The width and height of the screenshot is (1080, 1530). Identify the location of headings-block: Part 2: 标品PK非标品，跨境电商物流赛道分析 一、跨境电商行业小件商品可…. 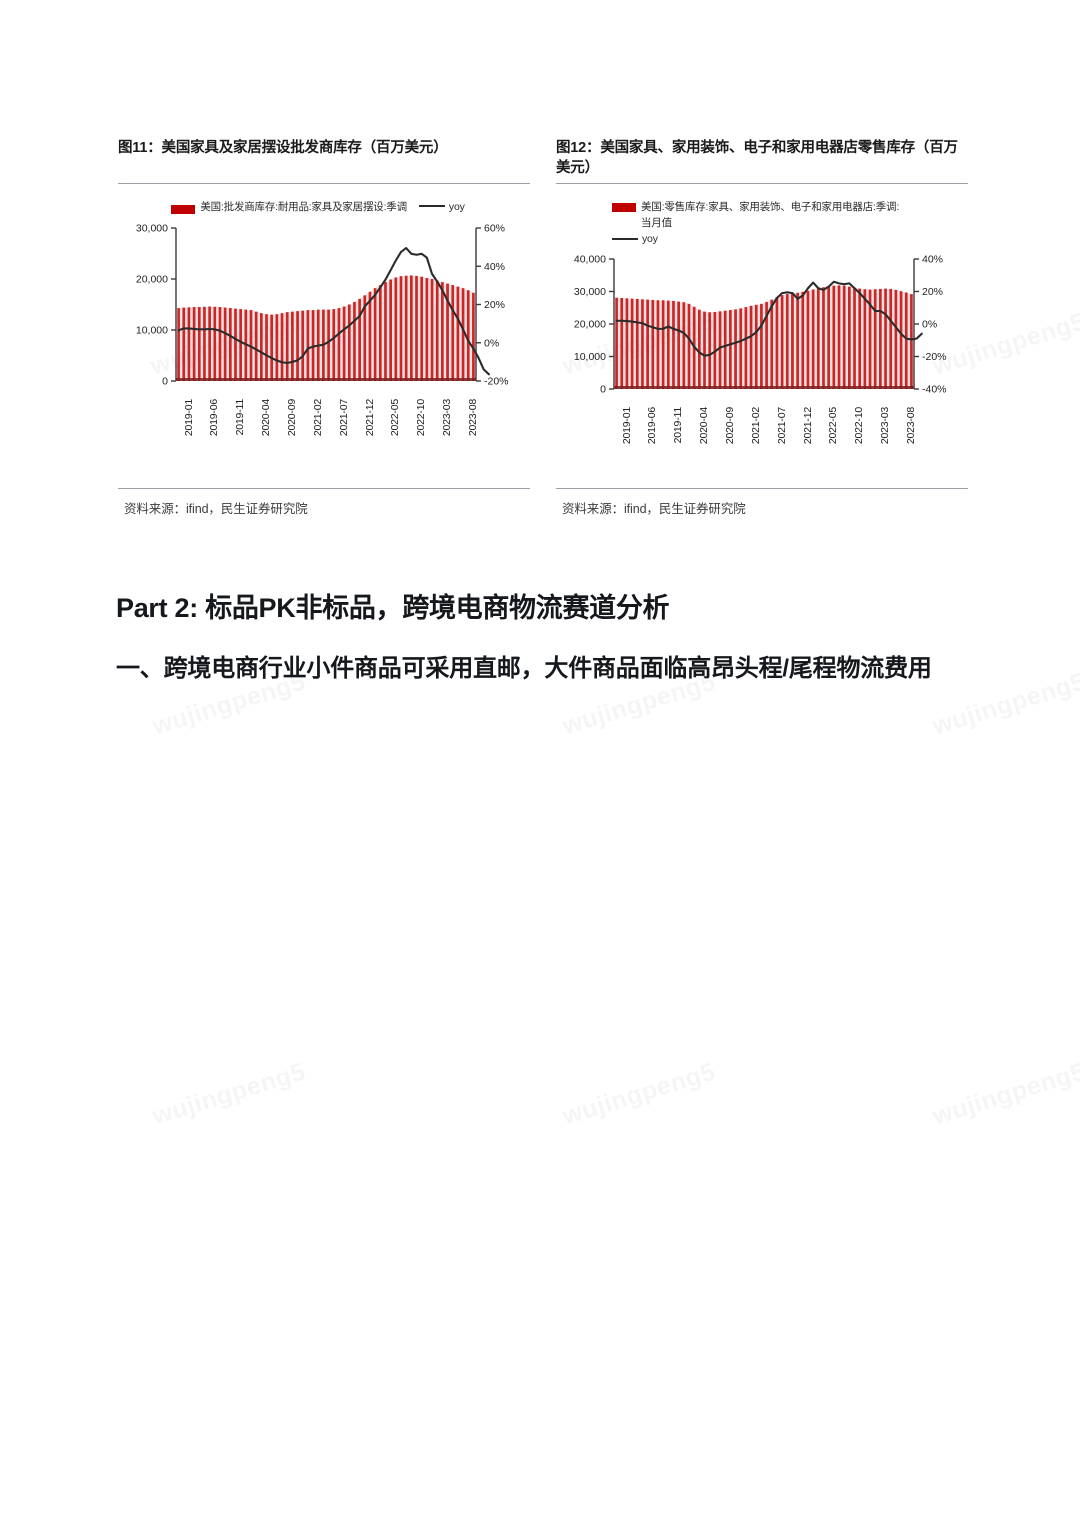
(544, 639).